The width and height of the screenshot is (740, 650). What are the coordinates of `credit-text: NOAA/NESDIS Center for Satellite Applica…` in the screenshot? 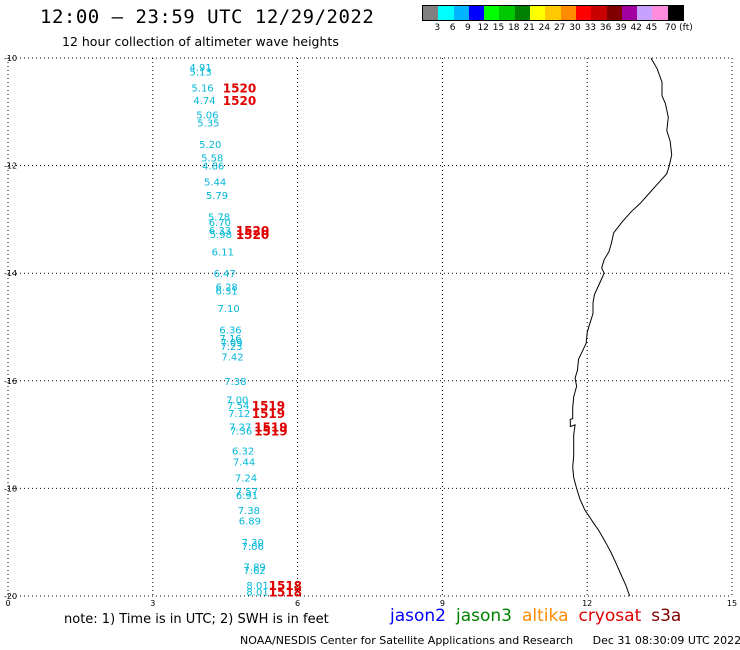 It's located at (407, 640).